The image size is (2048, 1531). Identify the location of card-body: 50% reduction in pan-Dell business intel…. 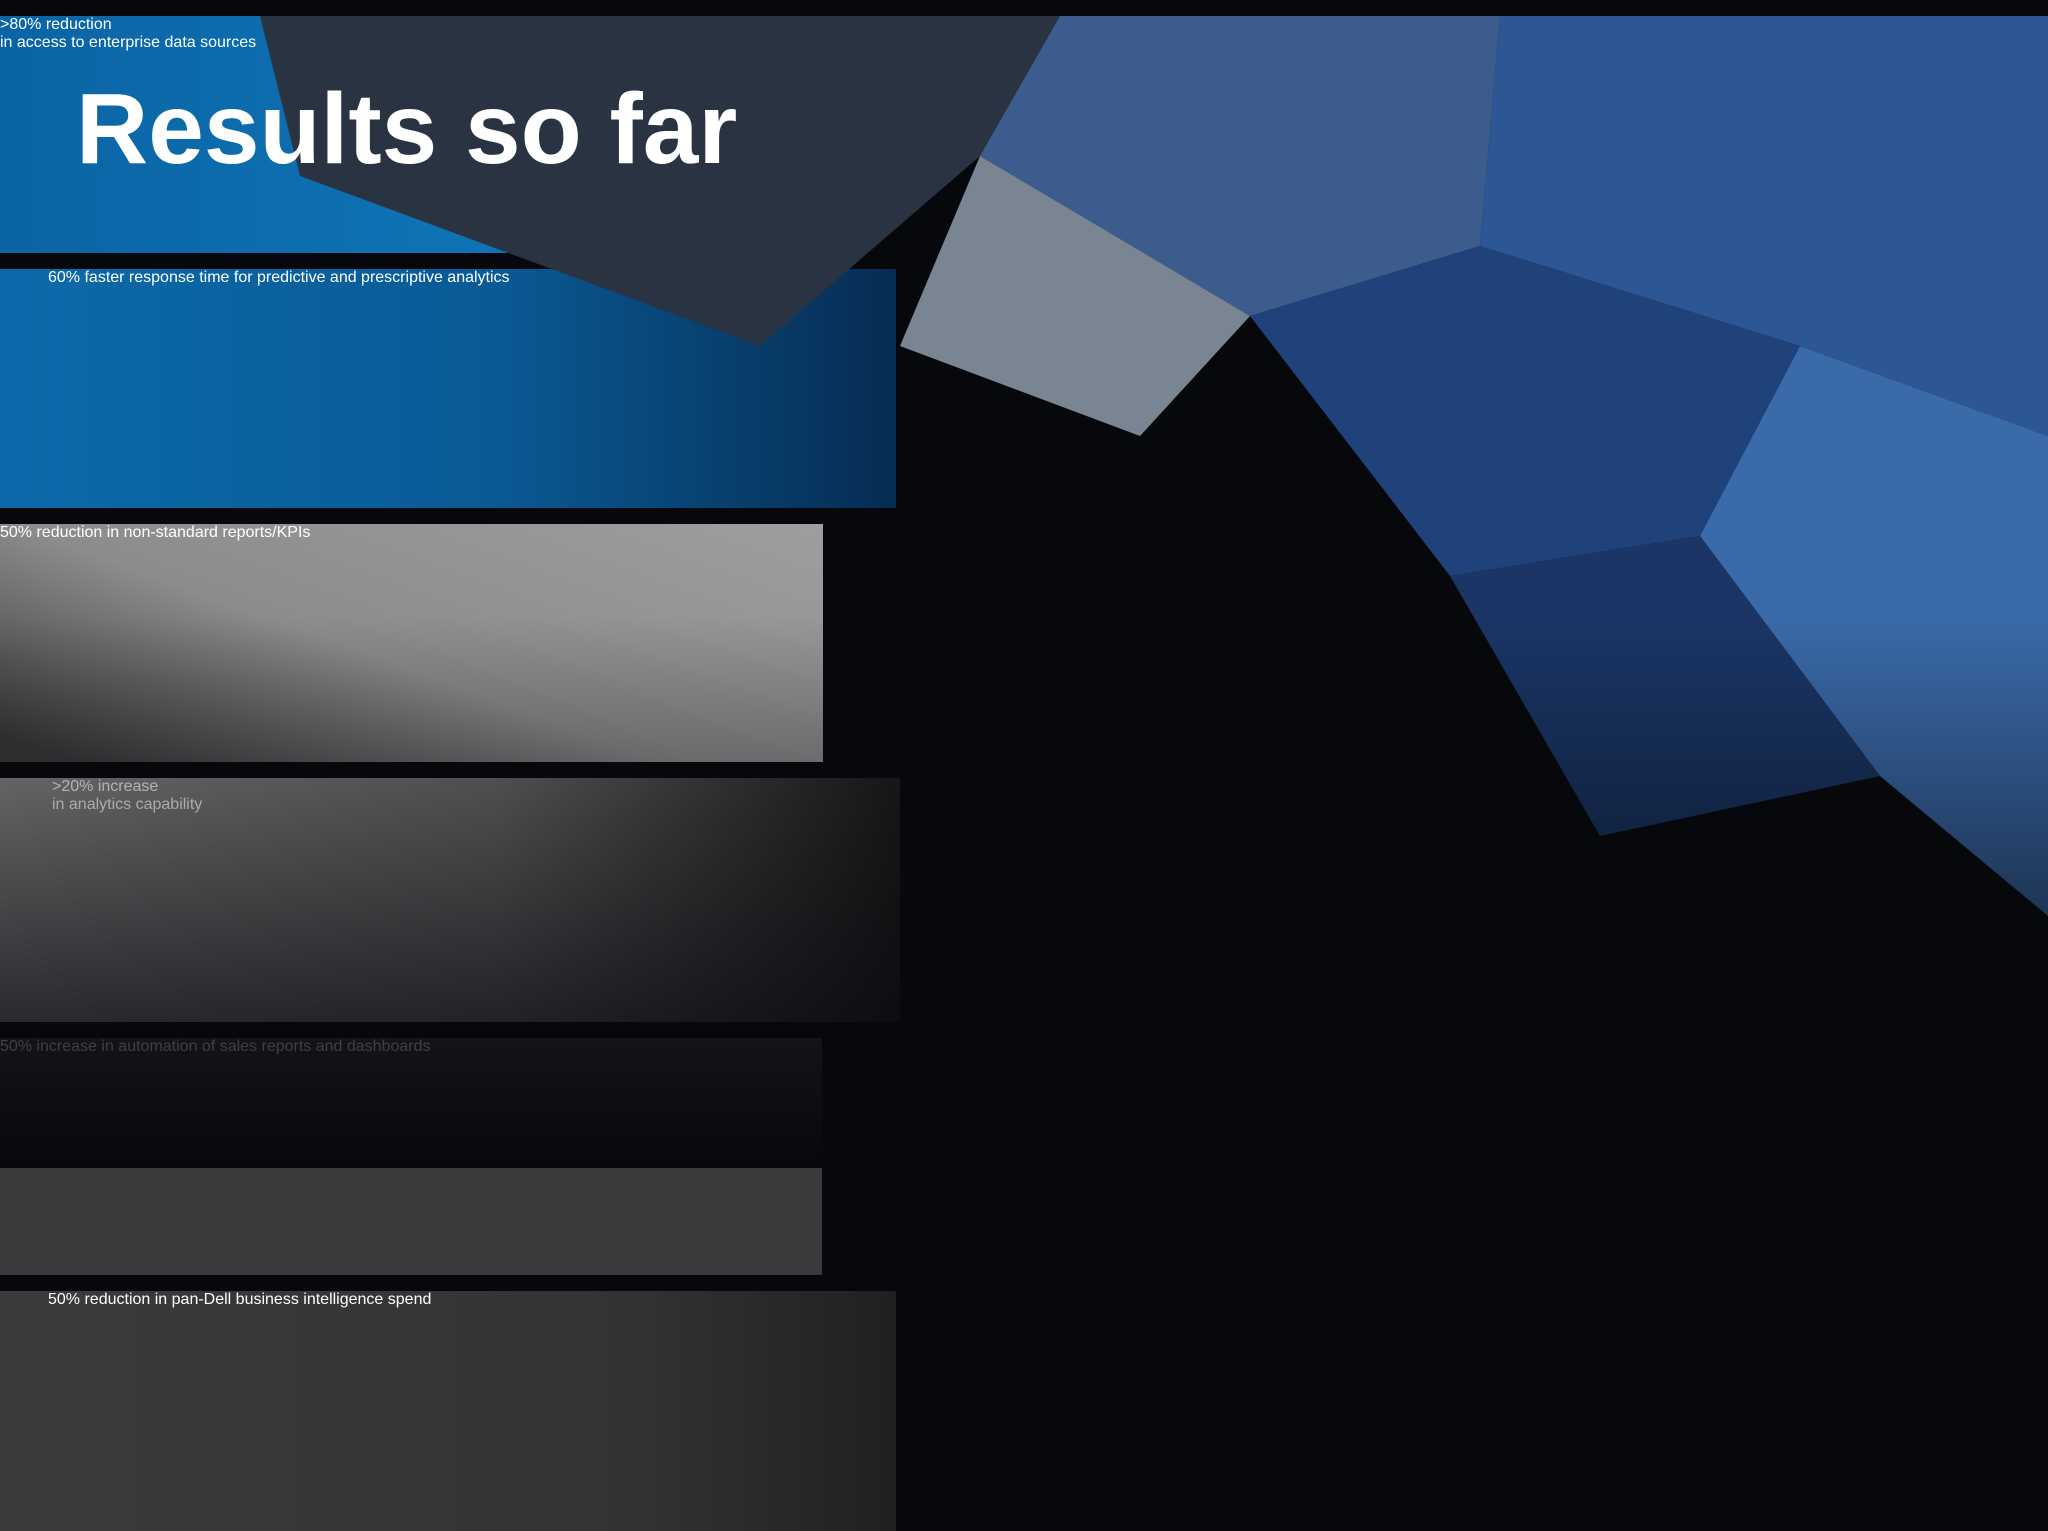
(415, 1300).